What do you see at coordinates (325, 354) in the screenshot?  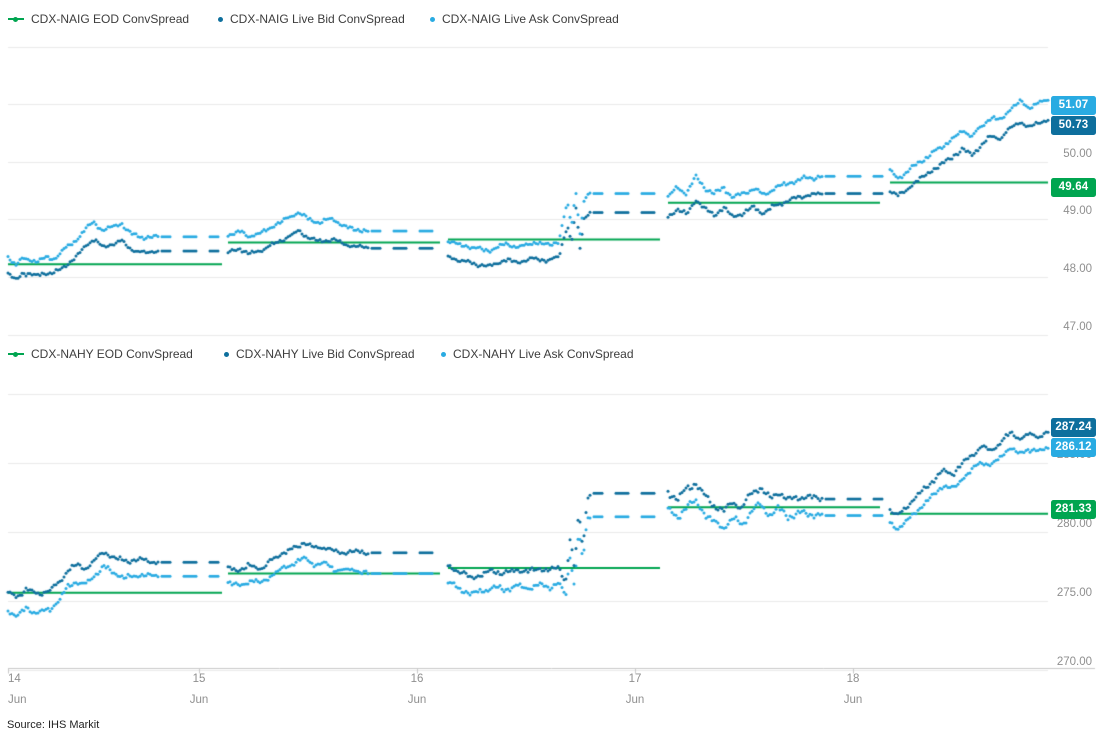 I see `legend-label: CDX-NAHY Live Bid ConvSpread` at bounding box center [325, 354].